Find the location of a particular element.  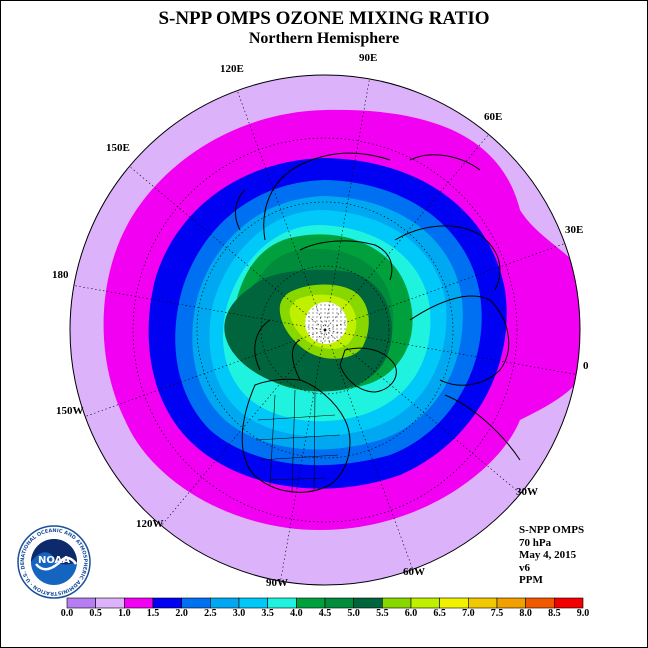

colorbar-tick-label: 1.5 is located at coordinates (153, 613).